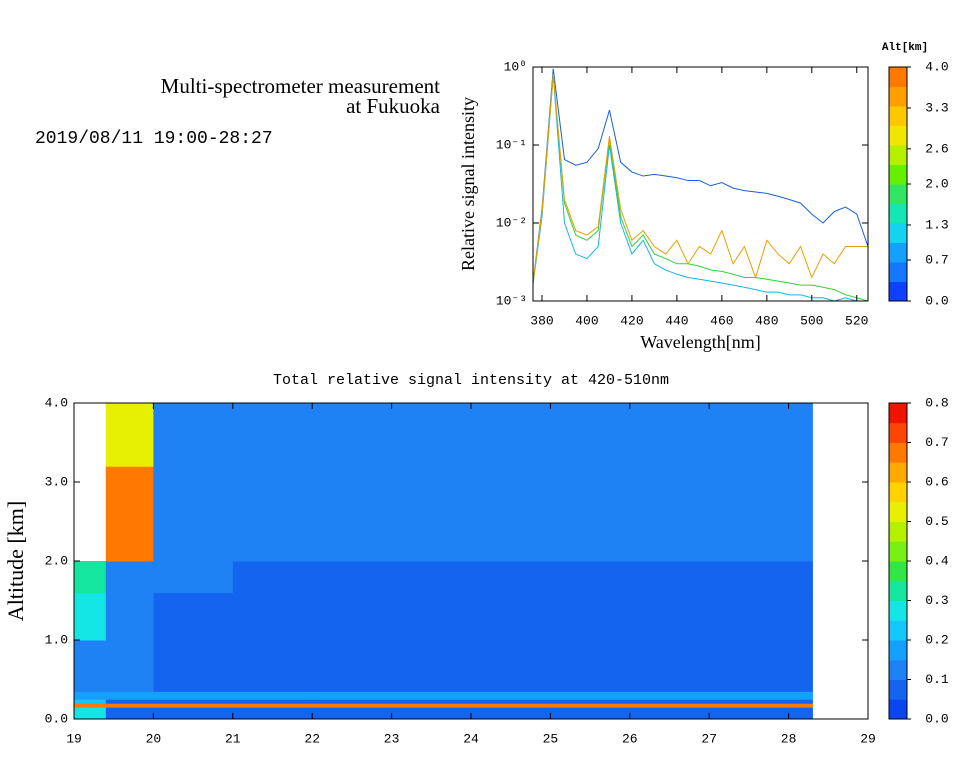 The height and width of the screenshot is (770, 960). Describe the element at coordinates (154, 738) in the screenshot. I see `x-tick-label: 20` at that location.